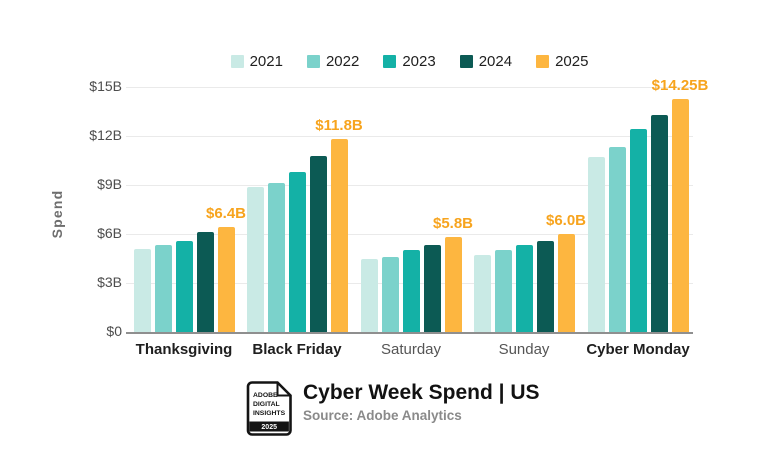  I want to click on logo-year: 2025, so click(269, 427).